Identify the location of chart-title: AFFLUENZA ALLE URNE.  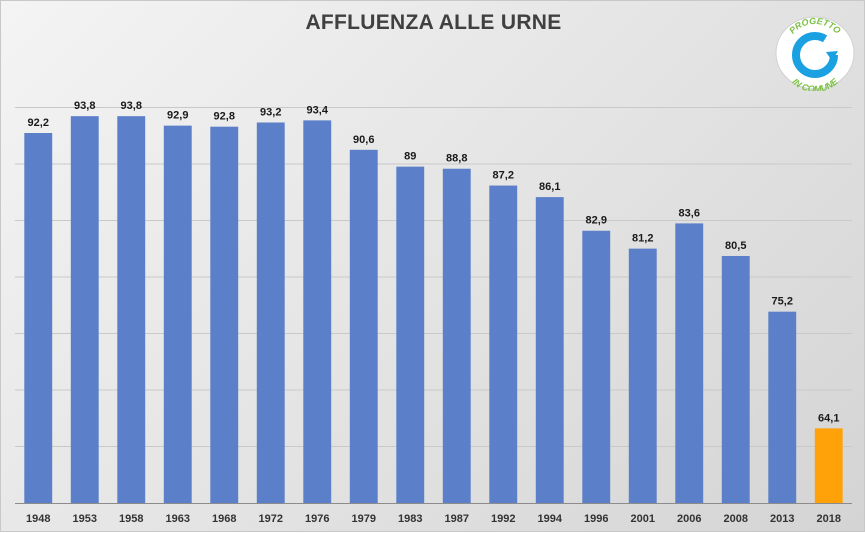
(433, 22).